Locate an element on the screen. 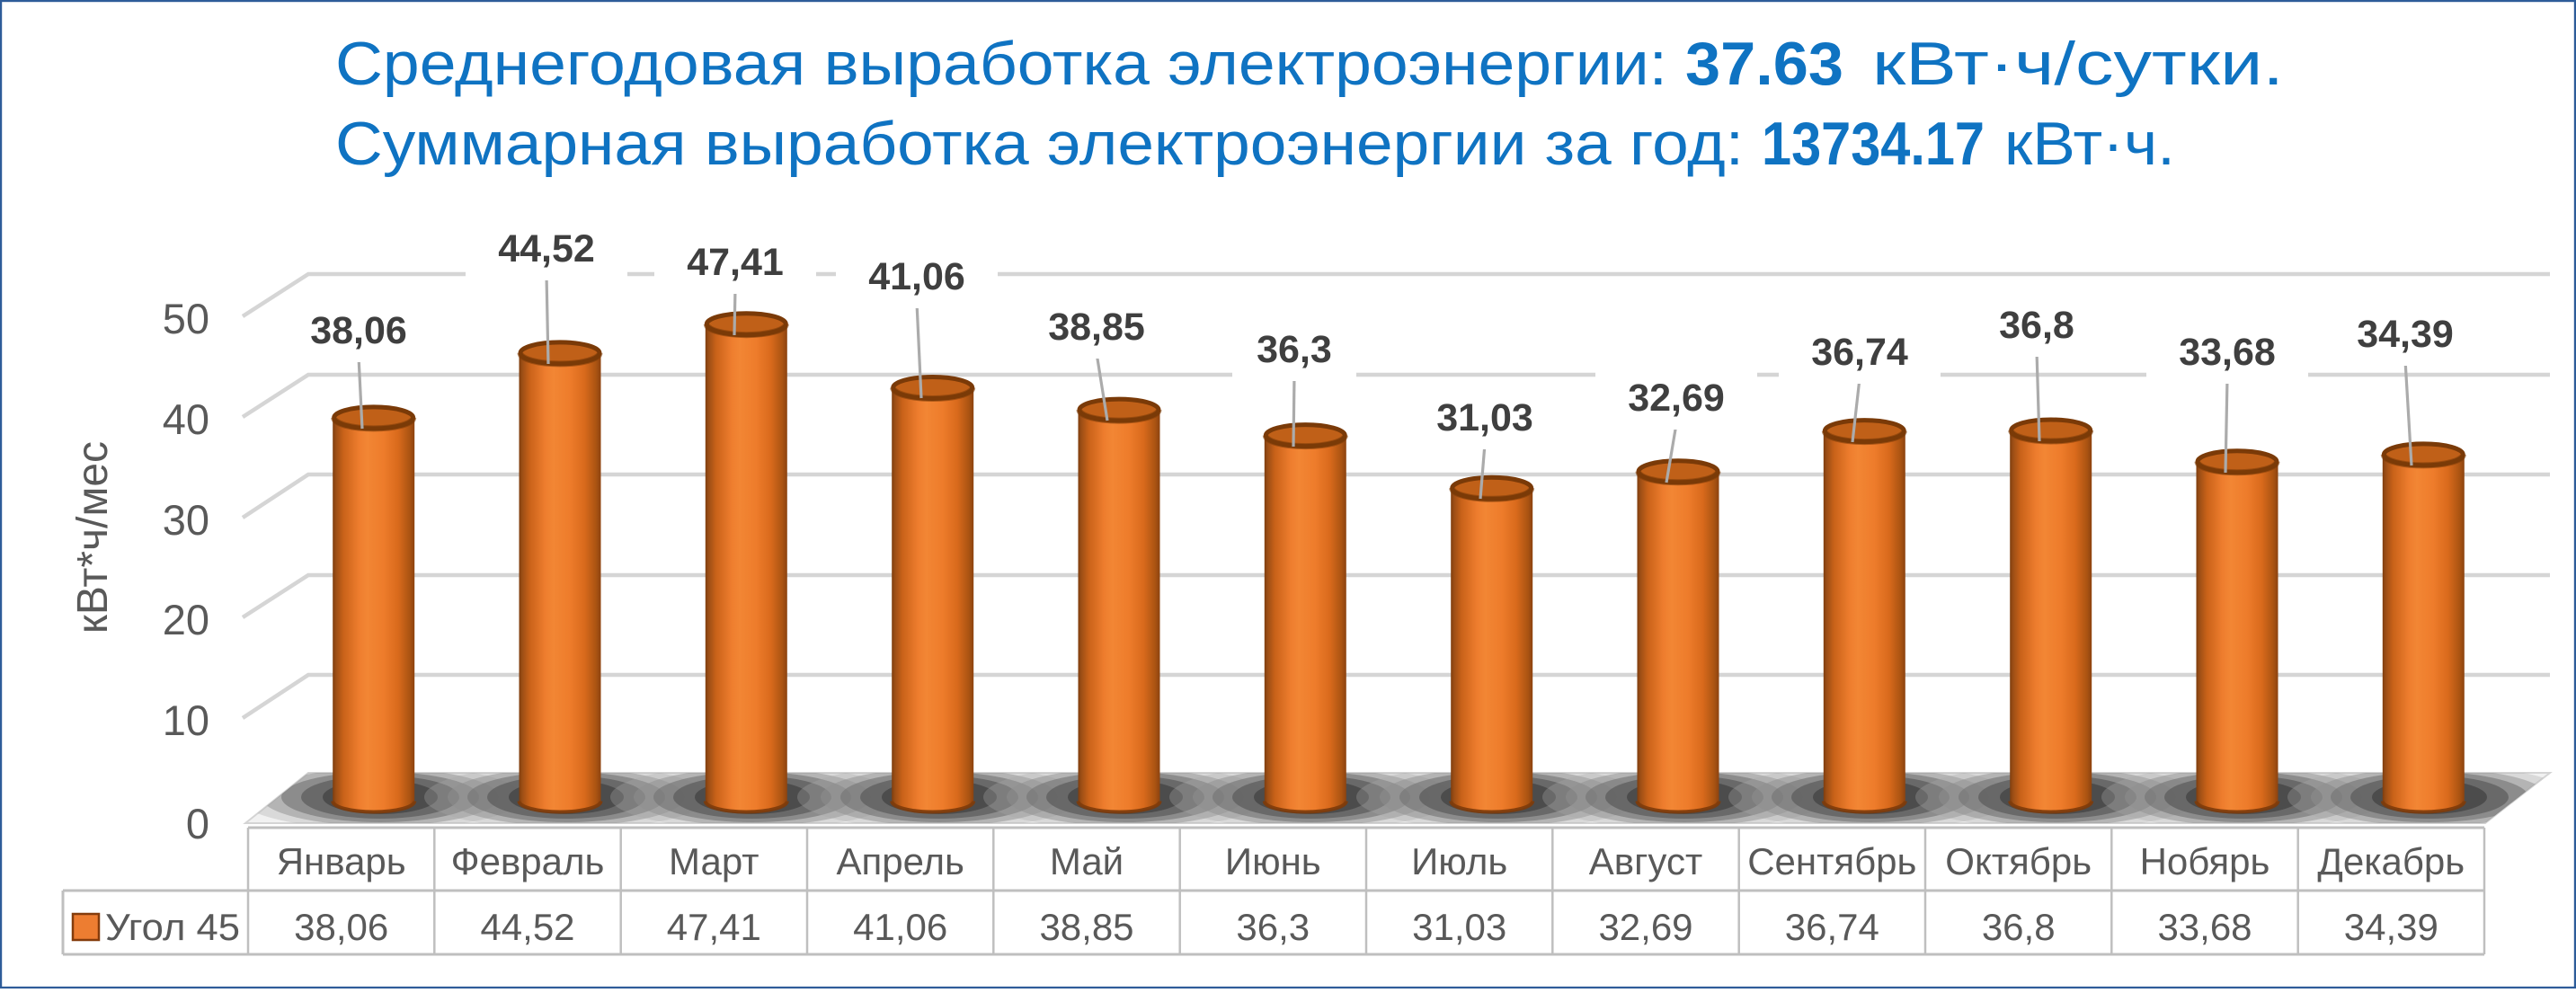 This screenshot has width=2576, height=993. svg-text: Апрель is located at coordinates (900, 861).